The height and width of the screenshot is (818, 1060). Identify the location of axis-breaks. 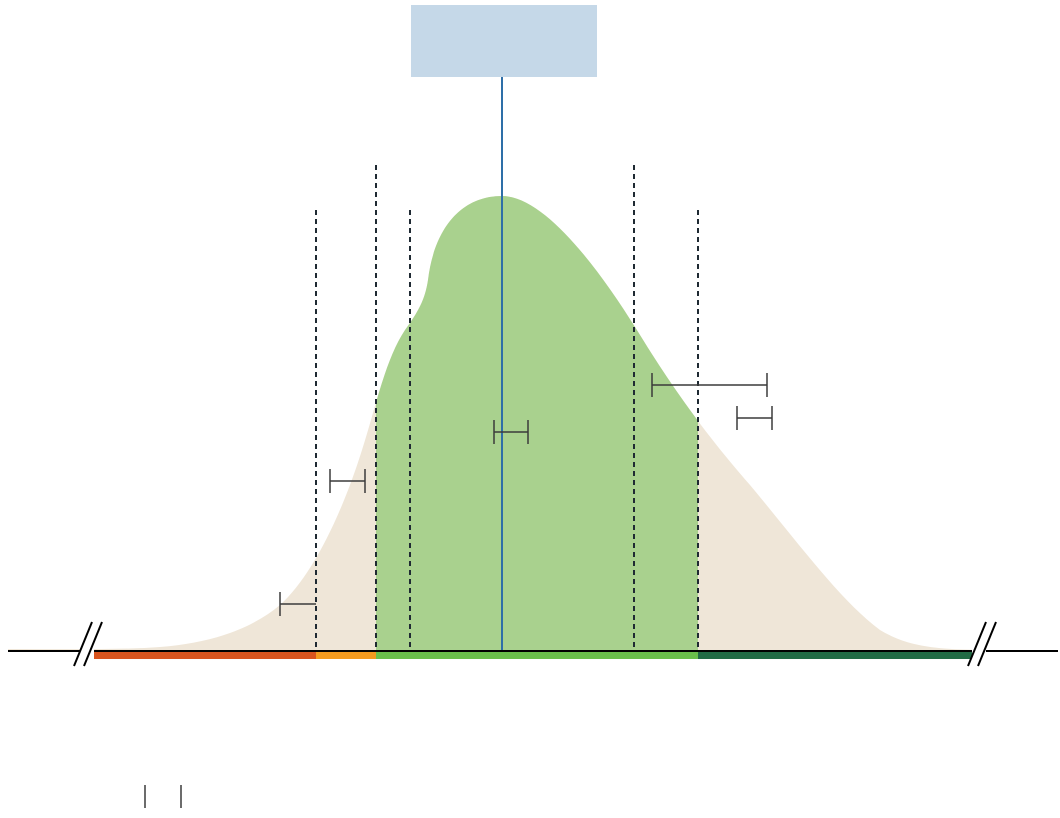
(535, 644).